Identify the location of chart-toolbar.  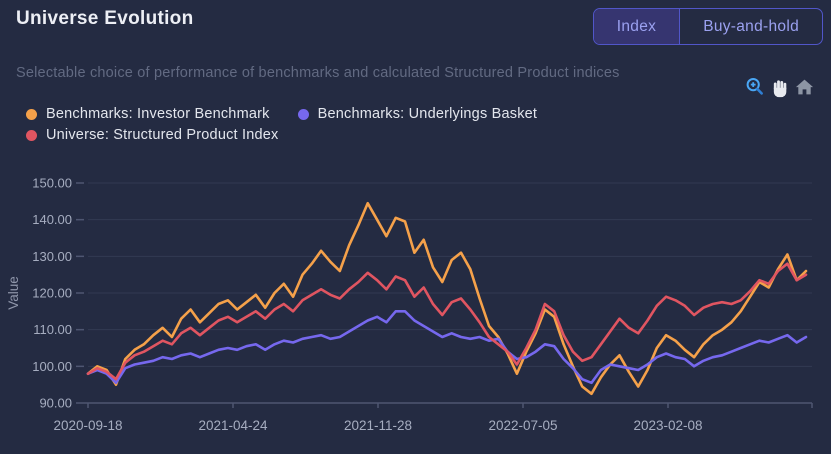
(779, 87).